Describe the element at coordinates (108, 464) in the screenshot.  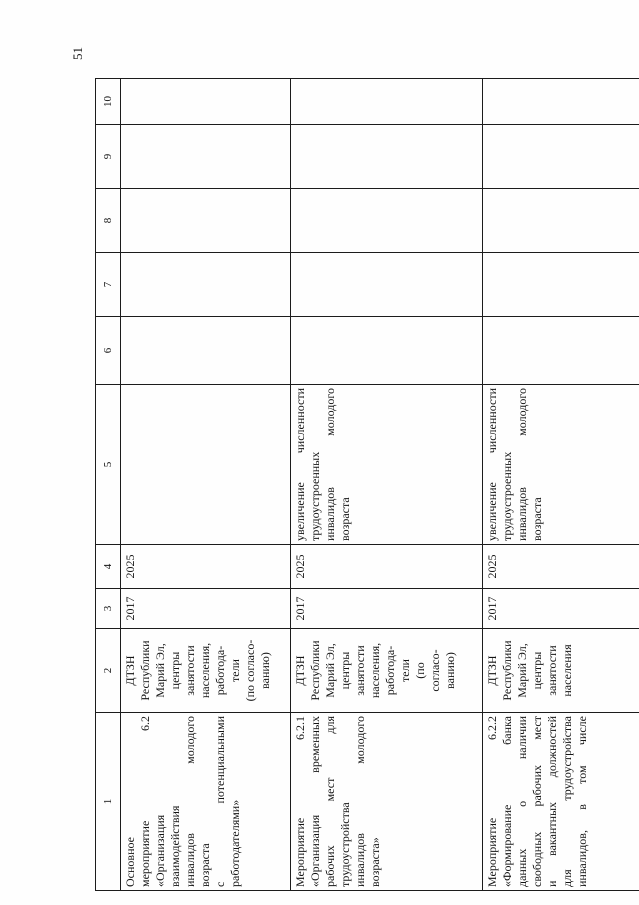
I see `header-cell-5: 5` at that location.